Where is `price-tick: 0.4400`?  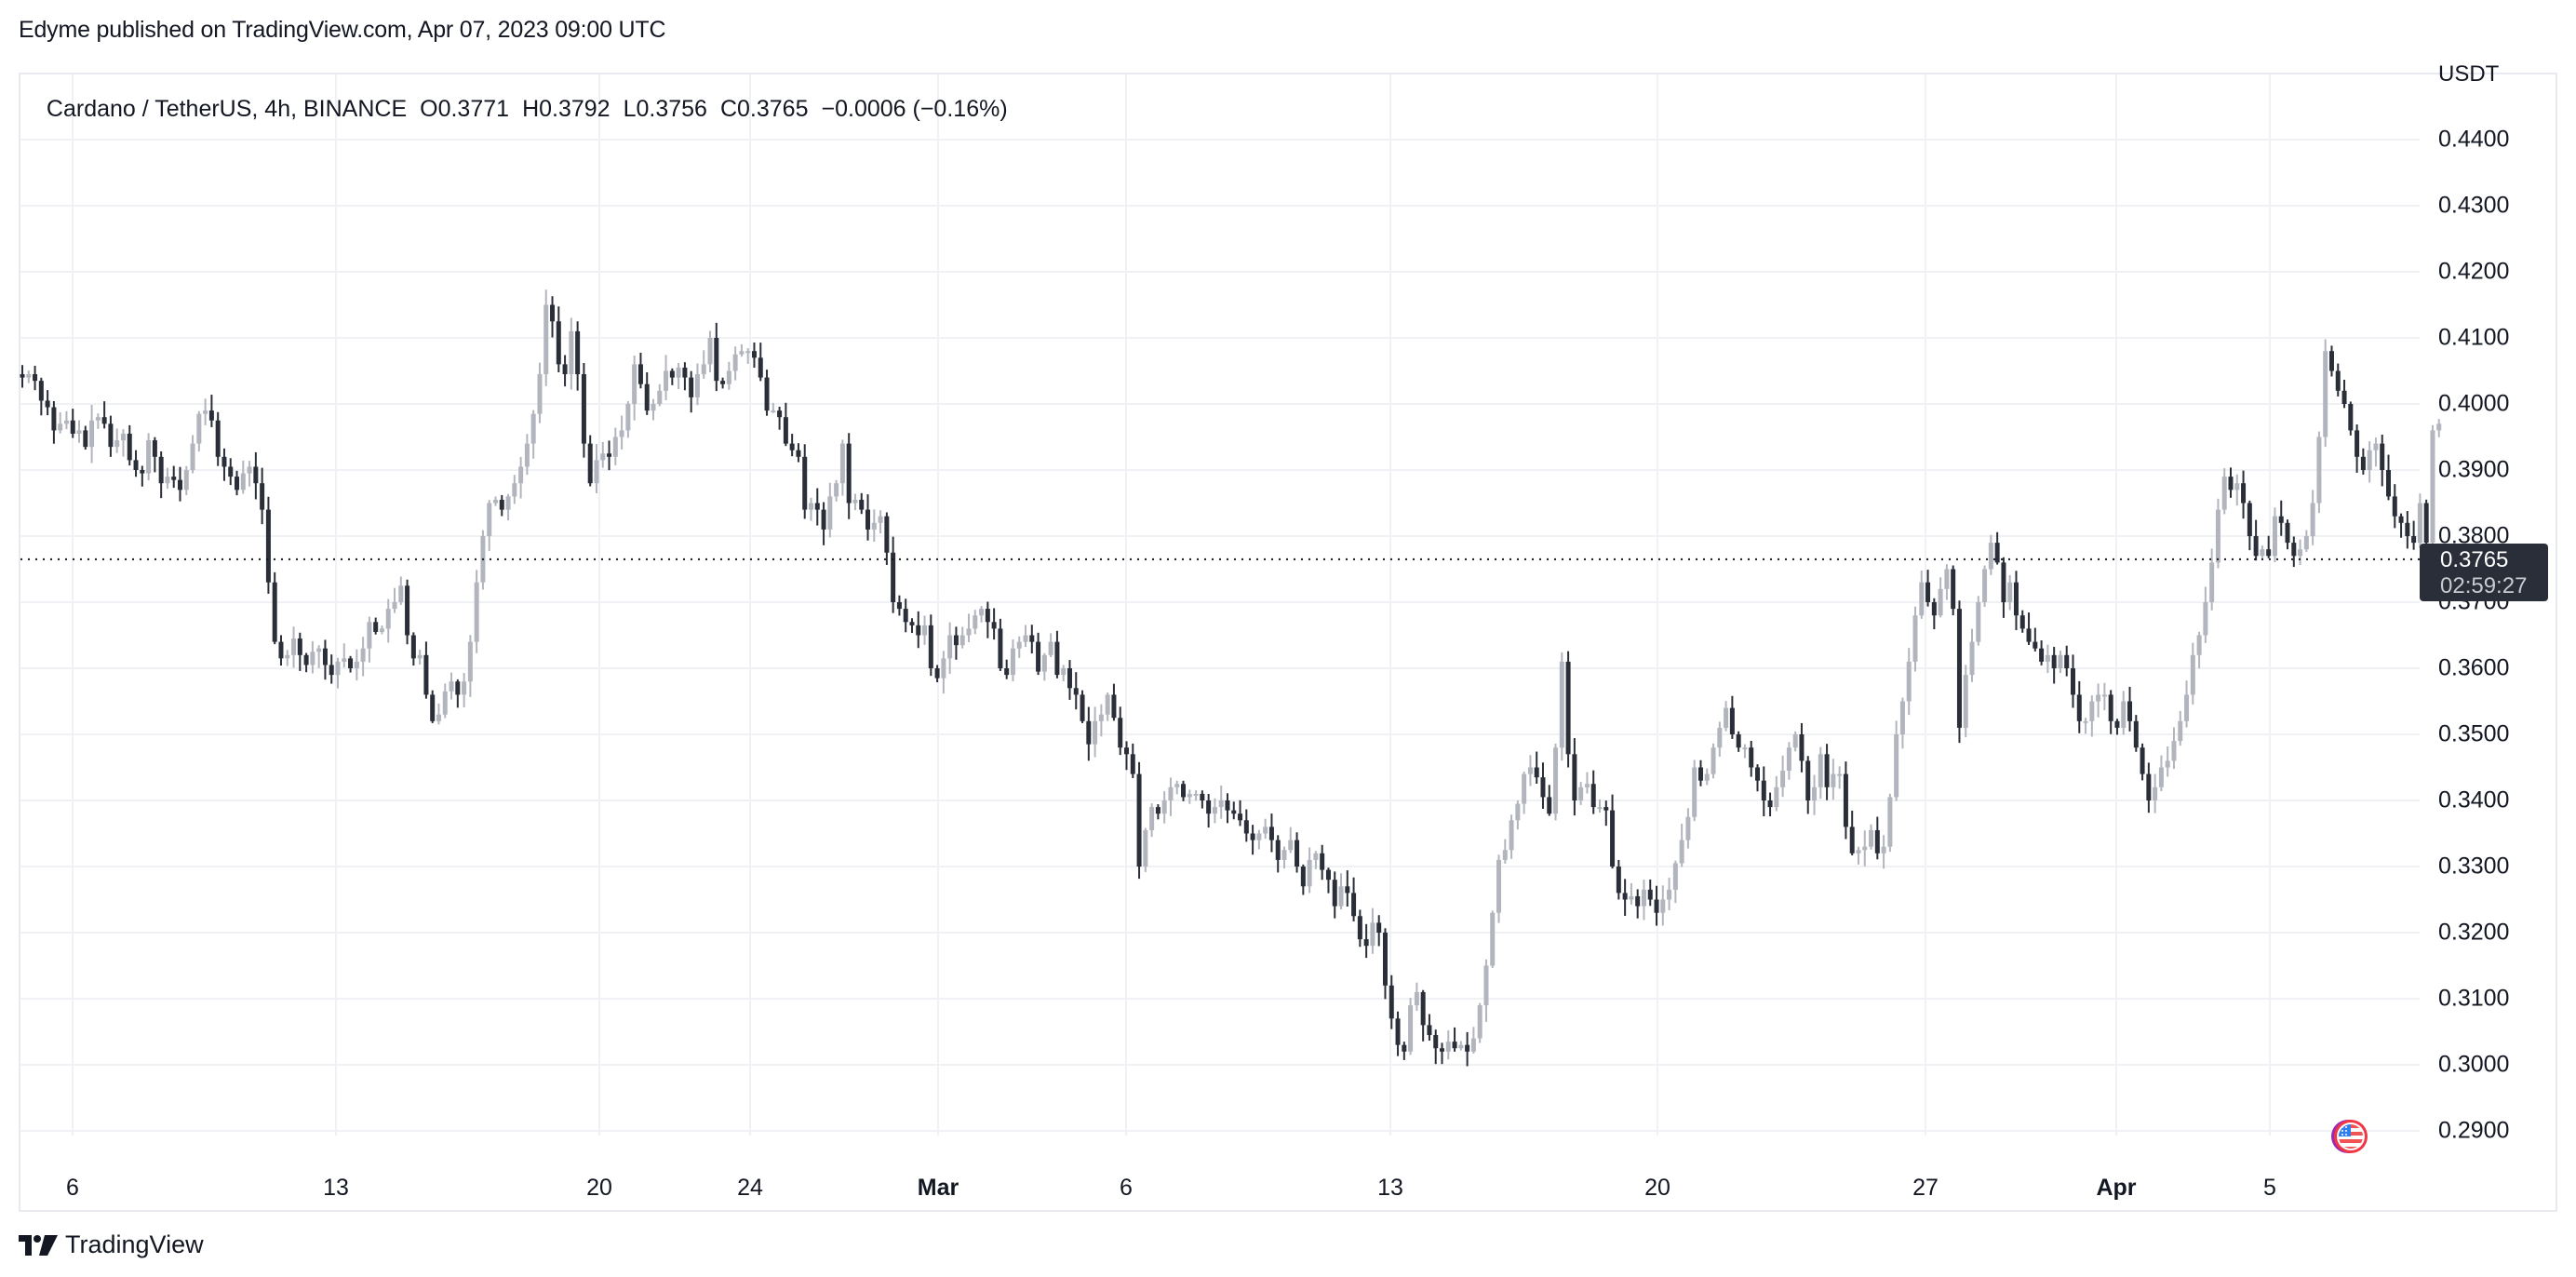
price-tick: 0.4400 is located at coordinates (2474, 139).